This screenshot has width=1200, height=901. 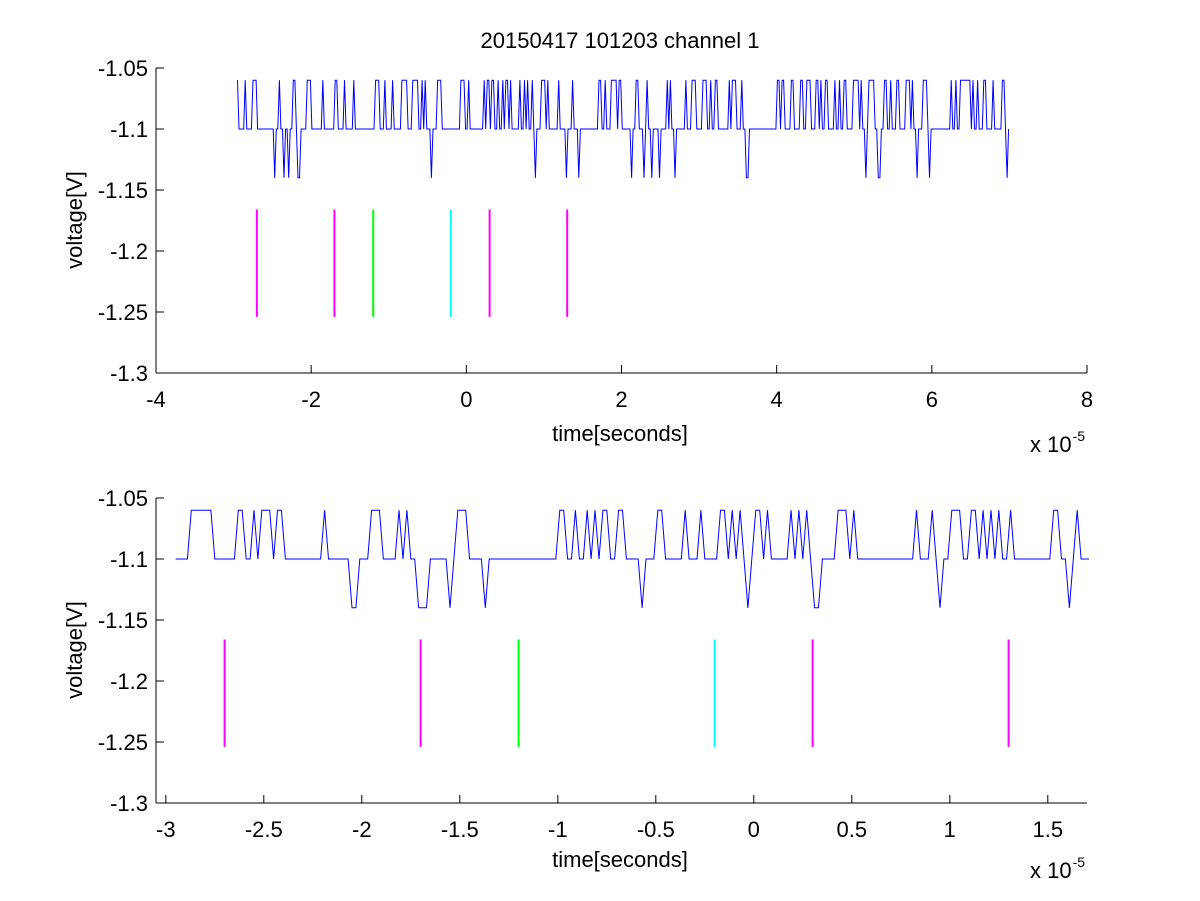 I want to click on x-tick-label: 8, so click(x=1087, y=399).